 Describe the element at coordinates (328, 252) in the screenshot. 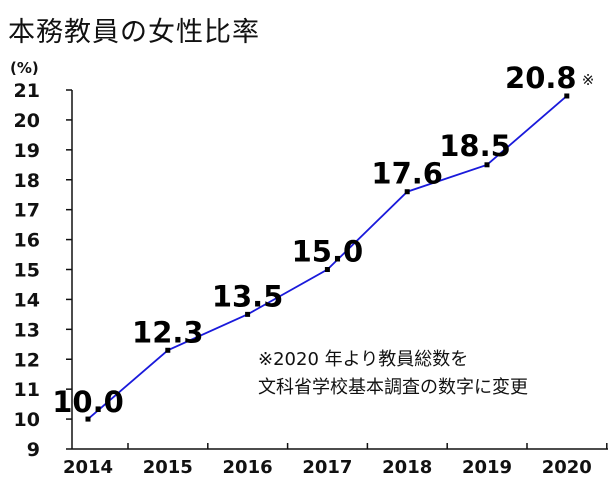

I see `data-label: 15.0` at that location.